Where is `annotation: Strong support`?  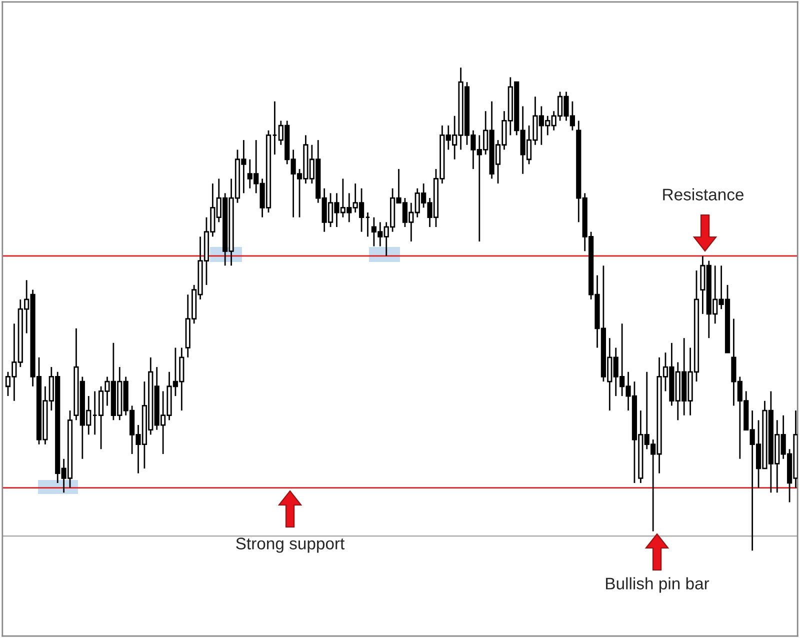
annotation: Strong support is located at coordinates (290, 545).